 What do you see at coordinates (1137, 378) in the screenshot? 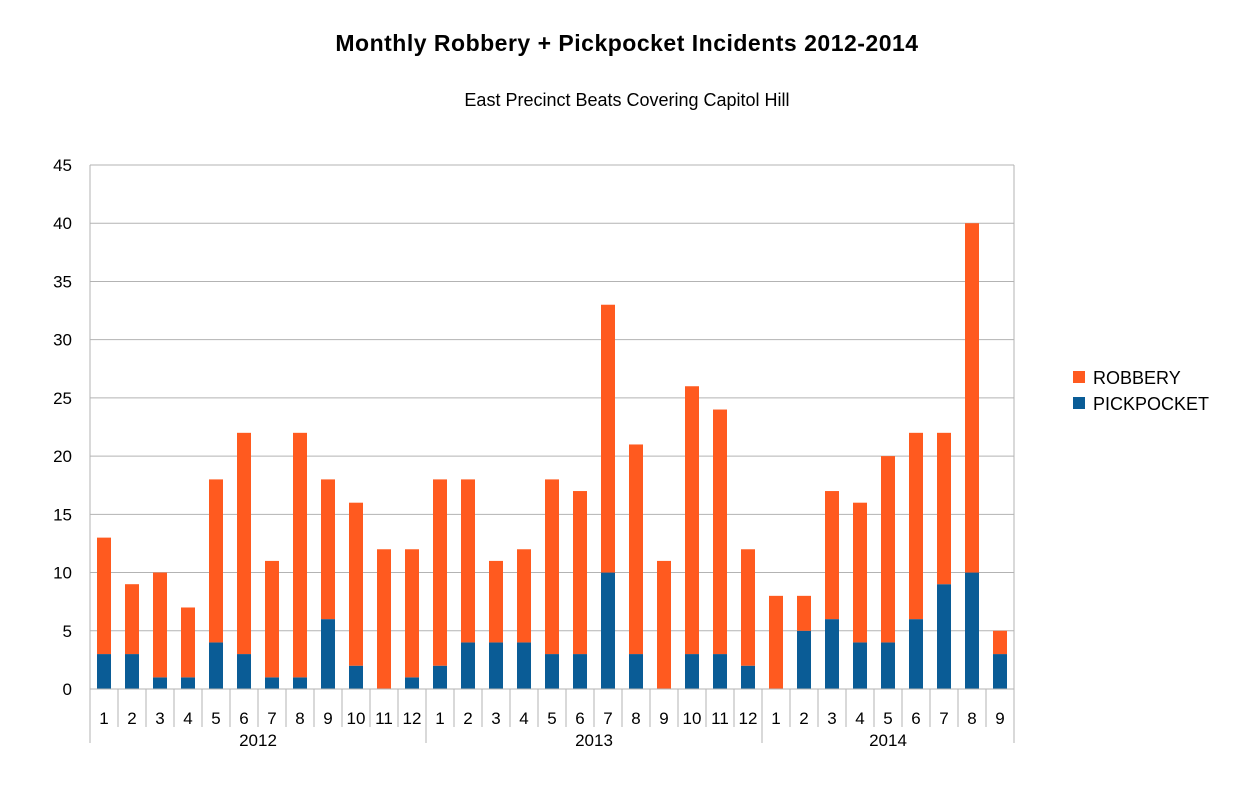
I see `legend-label-robbery: ROBBERY` at bounding box center [1137, 378].